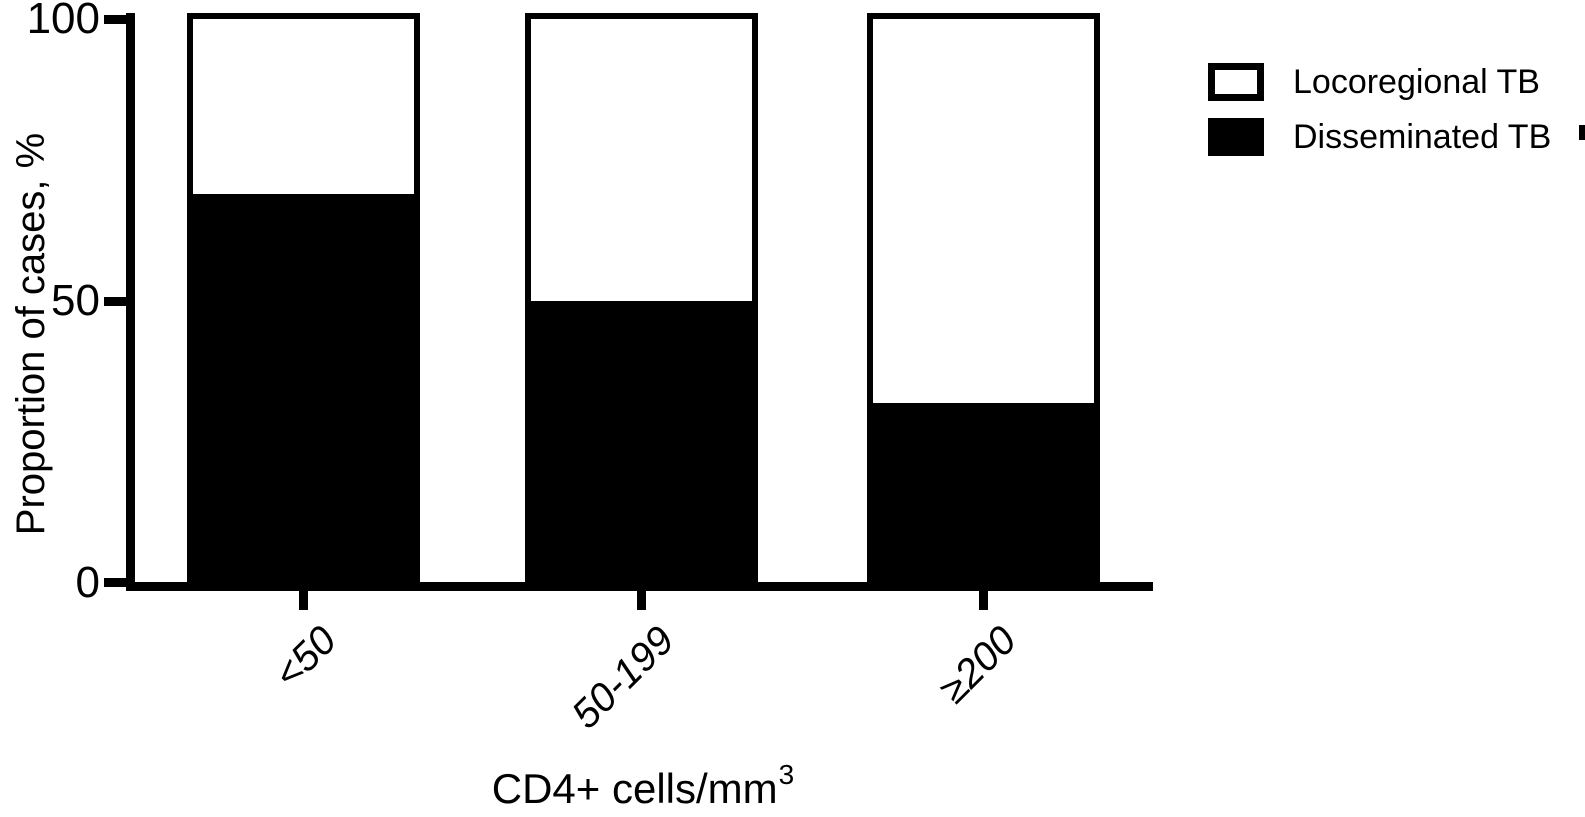  What do you see at coordinates (1582, 132) in the screenshot?
I see `figure-edge-artifact` at bounding box center [1582, 132].